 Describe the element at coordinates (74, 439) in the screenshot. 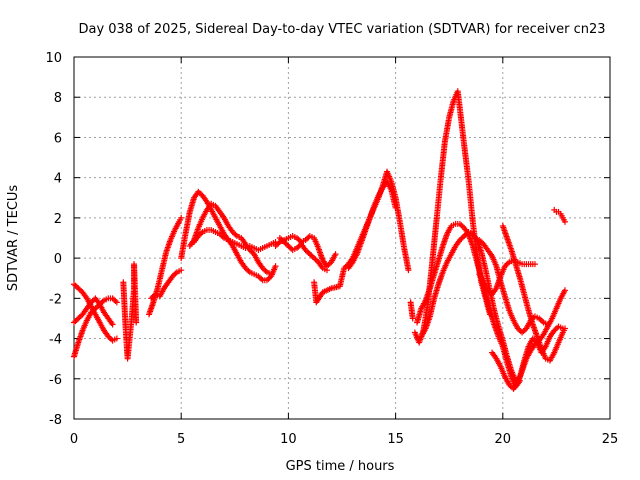

I see `x-tick-label: 0` at that location.